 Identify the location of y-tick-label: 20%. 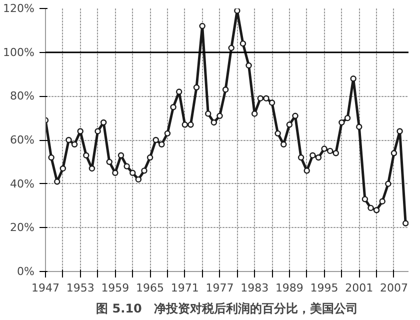
(22, 227).